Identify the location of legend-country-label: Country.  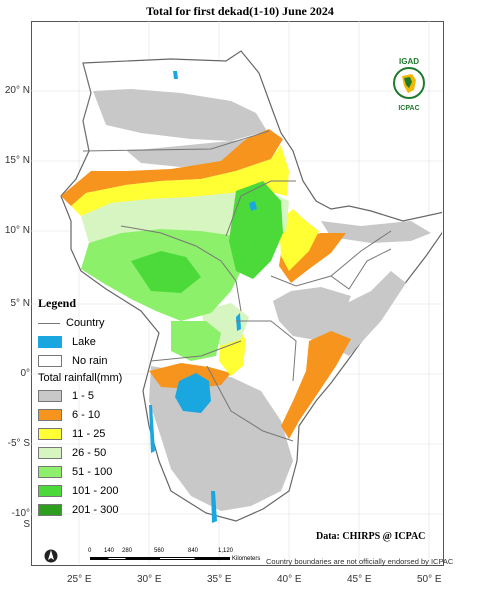
(85, 323).